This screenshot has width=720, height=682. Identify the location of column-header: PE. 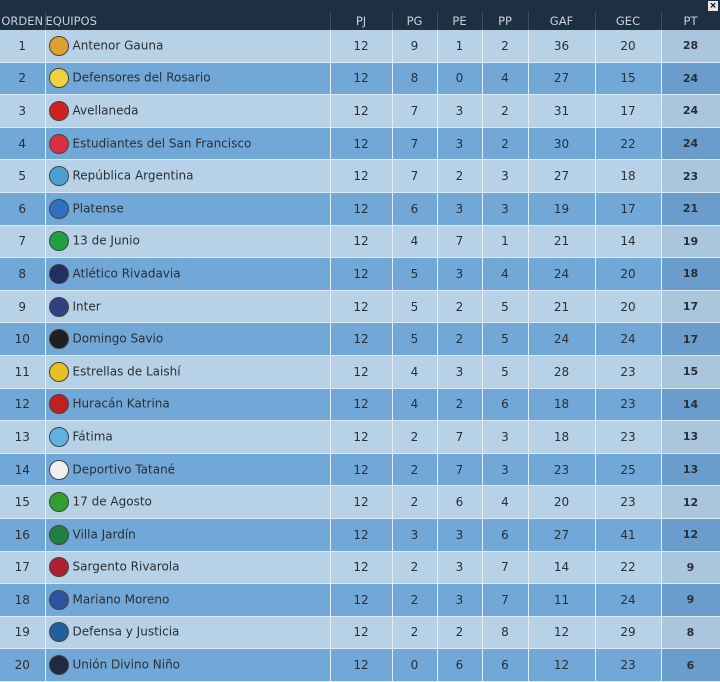
(460, 21).